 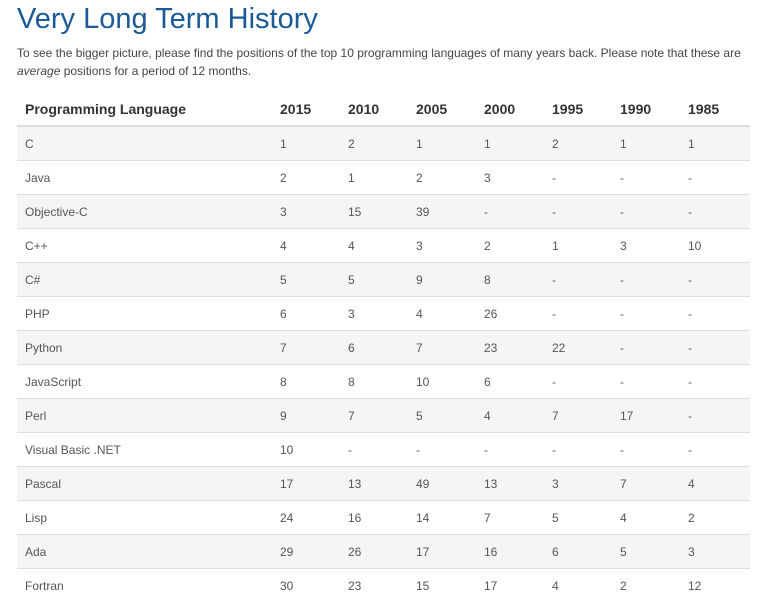 I want to click on table-row: Fortran 30 23 15 17 4 2 12, so click(x=383, y=585).